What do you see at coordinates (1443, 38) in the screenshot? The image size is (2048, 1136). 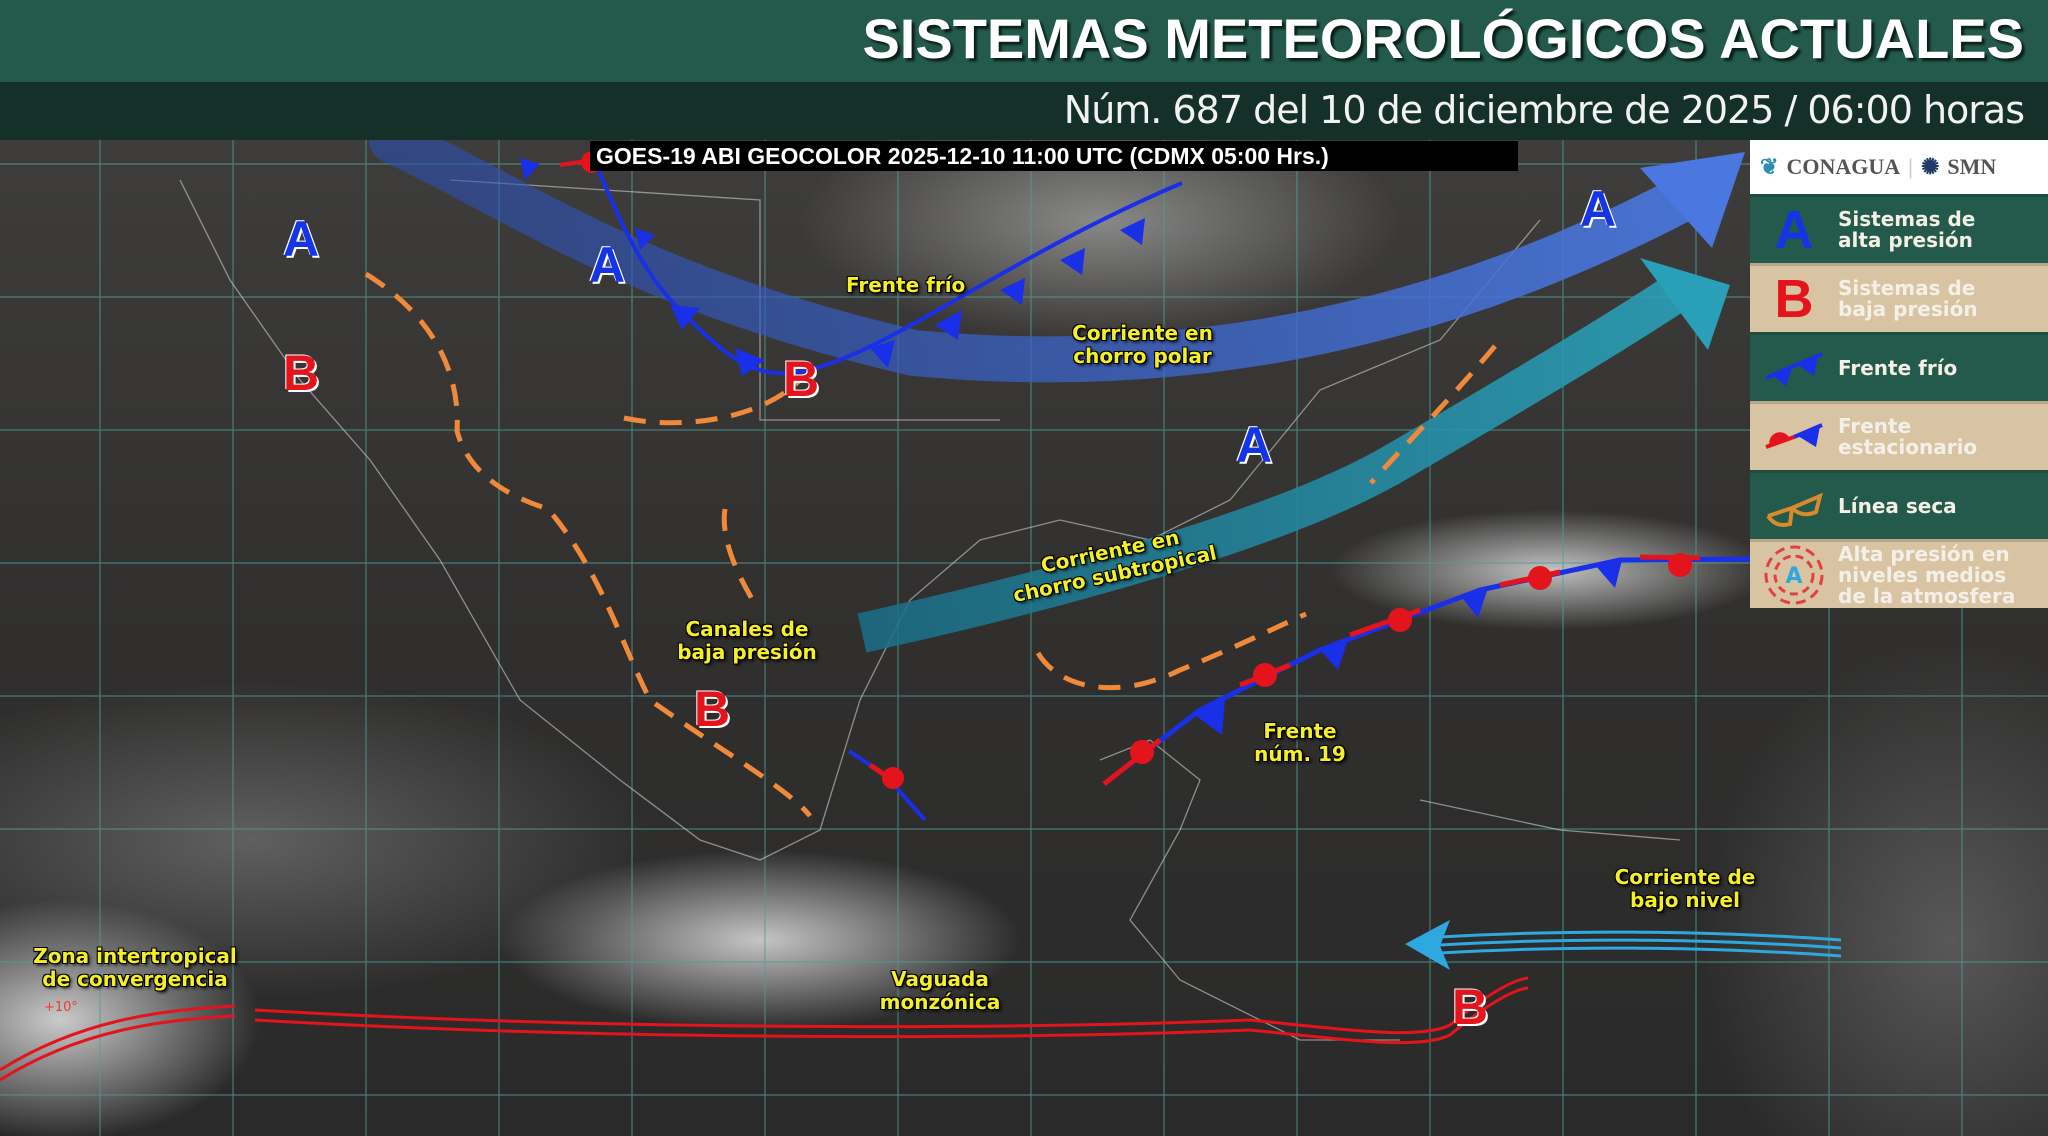 I see `page-title: SISTEMAS METEOROLÓGICOS ACTUALES` at bounding box center [1443, 38].